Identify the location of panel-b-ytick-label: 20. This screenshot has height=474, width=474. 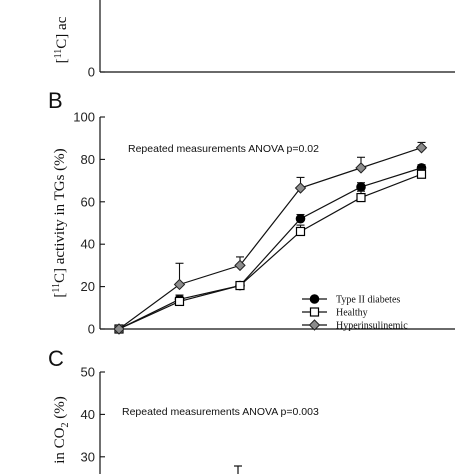
(88, 286).